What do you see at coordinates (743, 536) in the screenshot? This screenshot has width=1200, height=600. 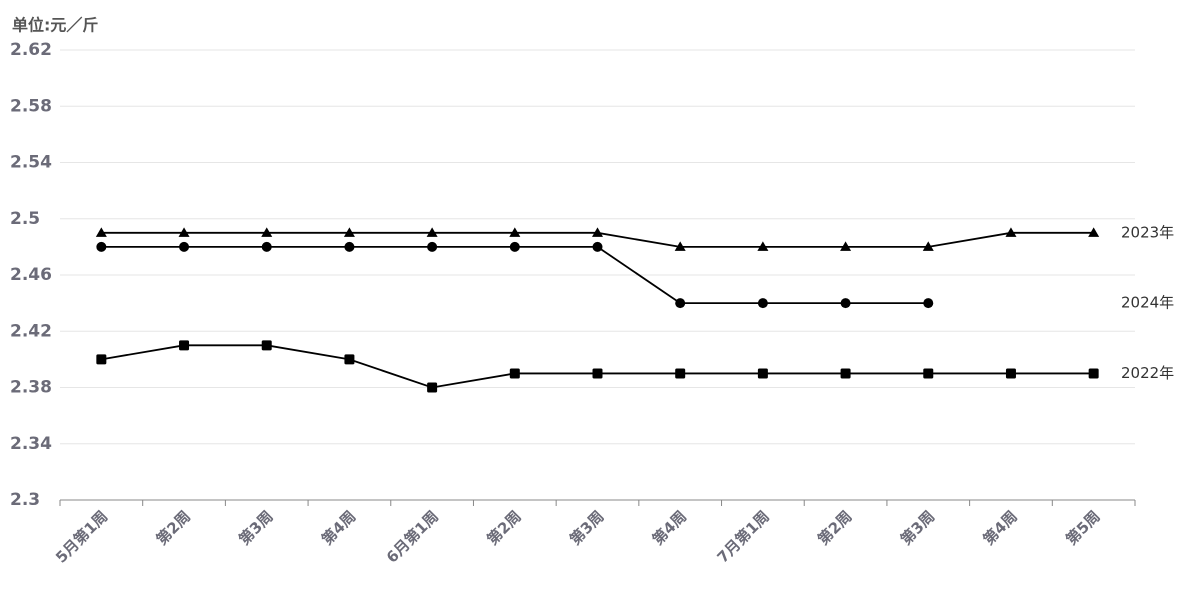 I see `x-tick-label: 7月第1周` at bounding box center [743, 536].